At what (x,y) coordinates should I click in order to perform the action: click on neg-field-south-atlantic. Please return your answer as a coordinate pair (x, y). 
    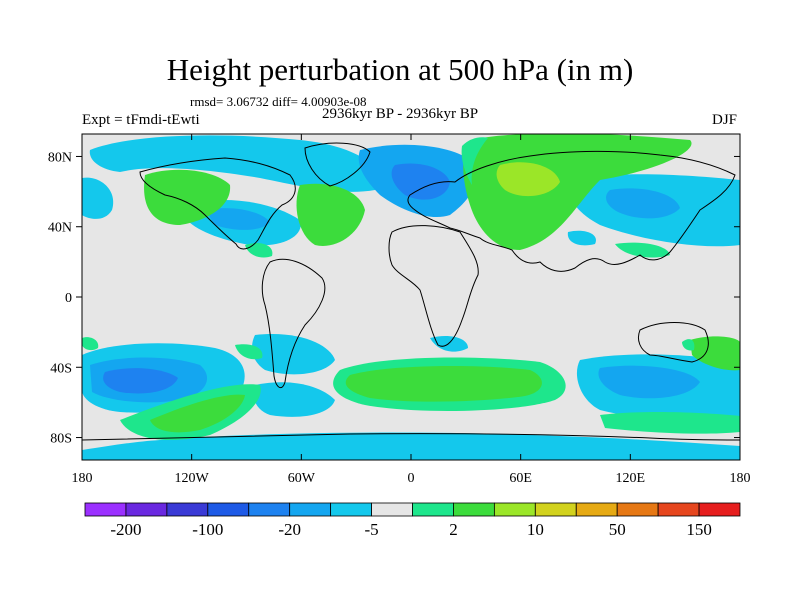
    Looking at the image, I should click on (294, 399).